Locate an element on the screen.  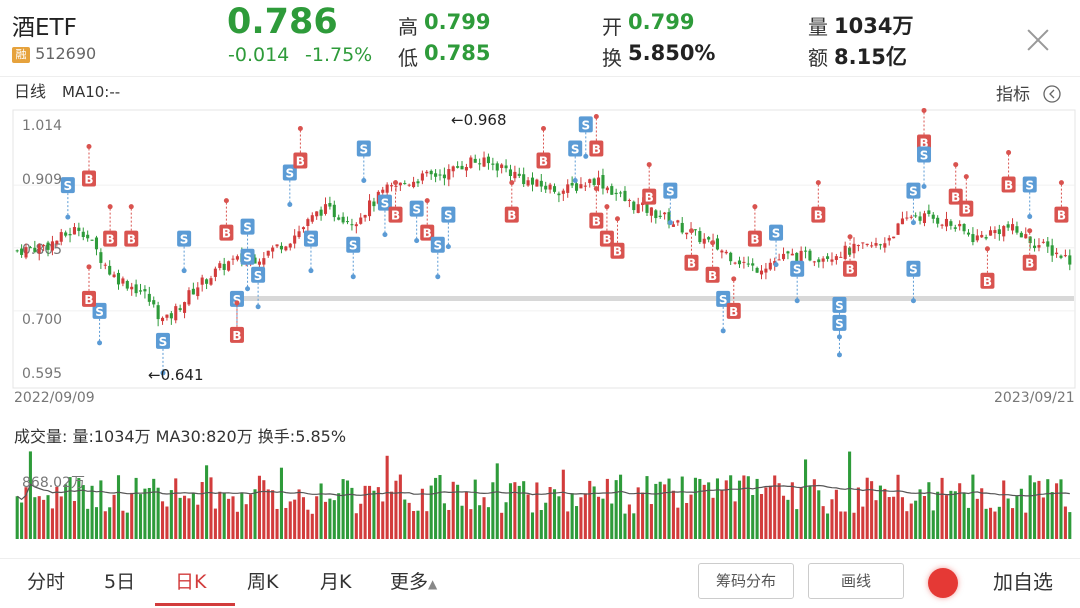
tab-weekly-k: 周K is located at coordinates (263, 582).